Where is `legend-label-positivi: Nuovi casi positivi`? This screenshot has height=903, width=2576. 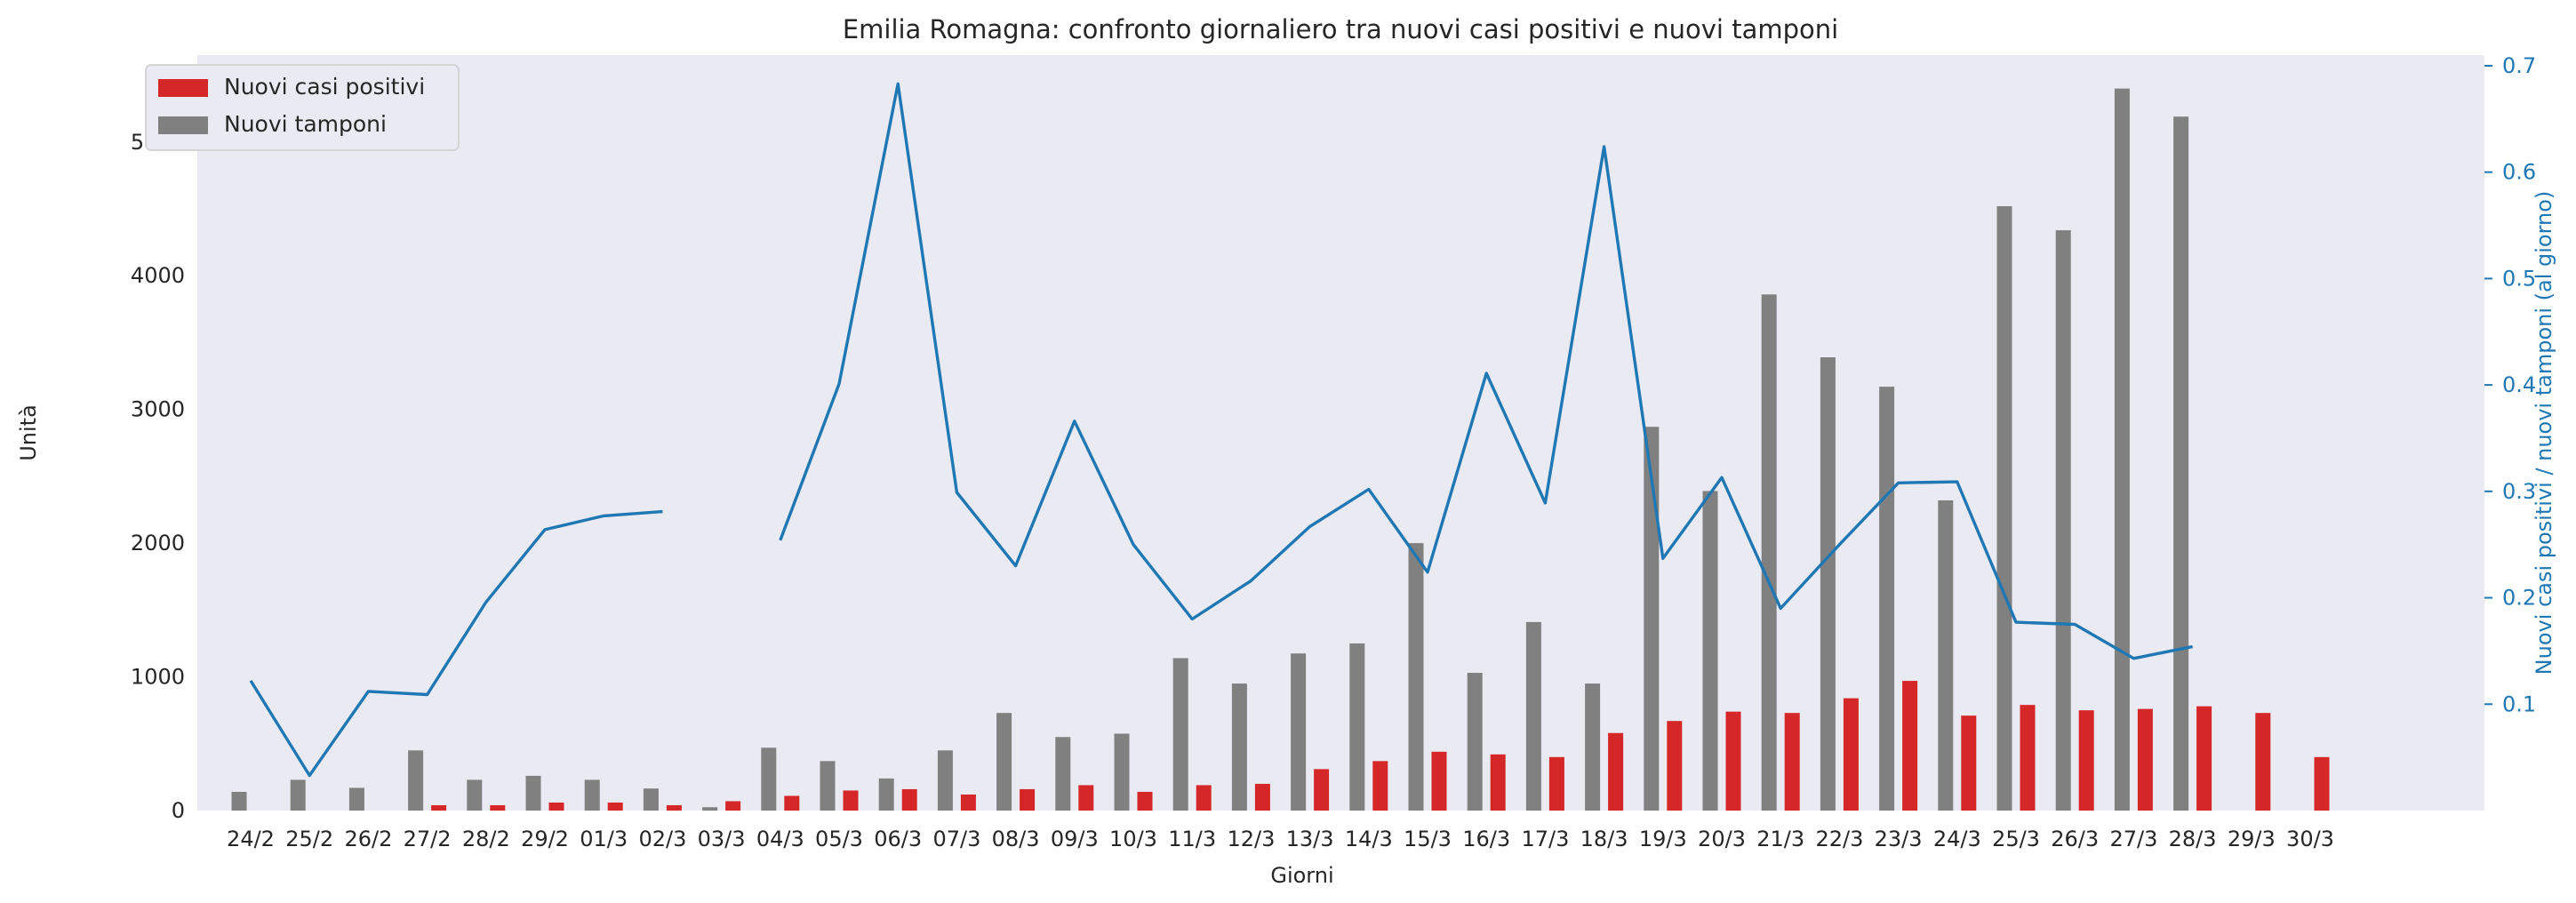 legend-label-positivi: Nuovi casi positivi is located at coordinates (324, 87).